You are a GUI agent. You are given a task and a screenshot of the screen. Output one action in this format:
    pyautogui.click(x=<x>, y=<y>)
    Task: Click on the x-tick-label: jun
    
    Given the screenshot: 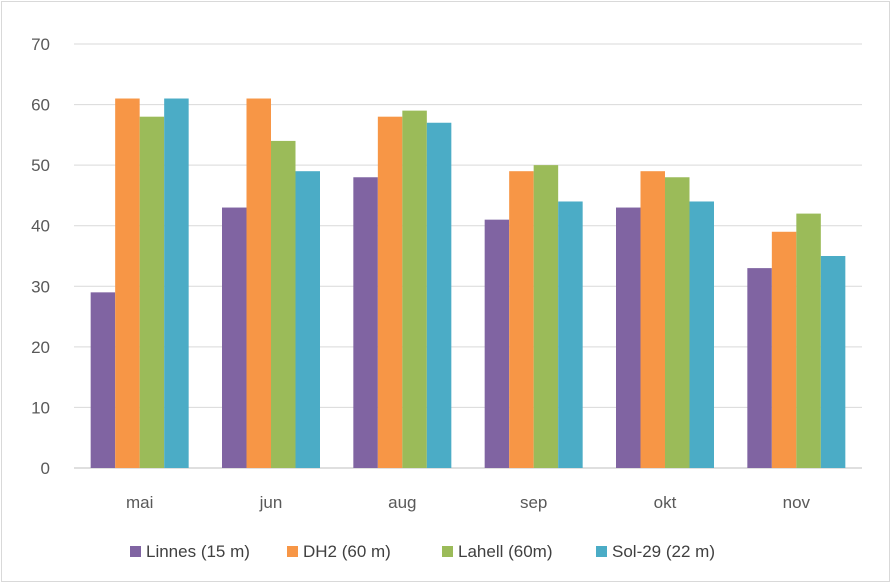 What is the action you would take?
    pyautogui.click(x=271, y=502)
    